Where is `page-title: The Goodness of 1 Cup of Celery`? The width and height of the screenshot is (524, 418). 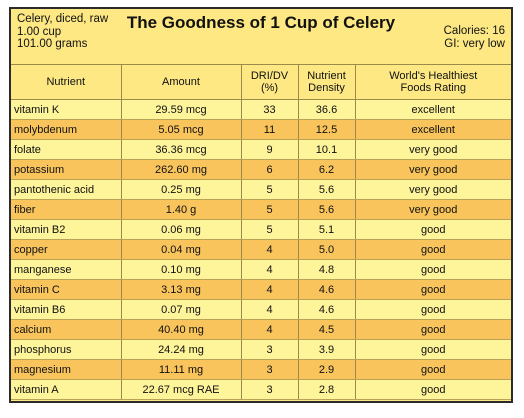
page-title: The Goodness of 1 Cup of Celery is located at coordinates (261, 22).